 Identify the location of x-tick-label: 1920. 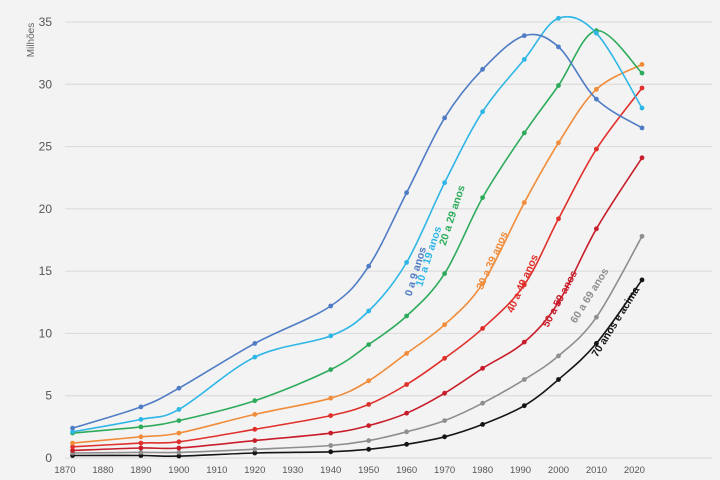
(254, 470).